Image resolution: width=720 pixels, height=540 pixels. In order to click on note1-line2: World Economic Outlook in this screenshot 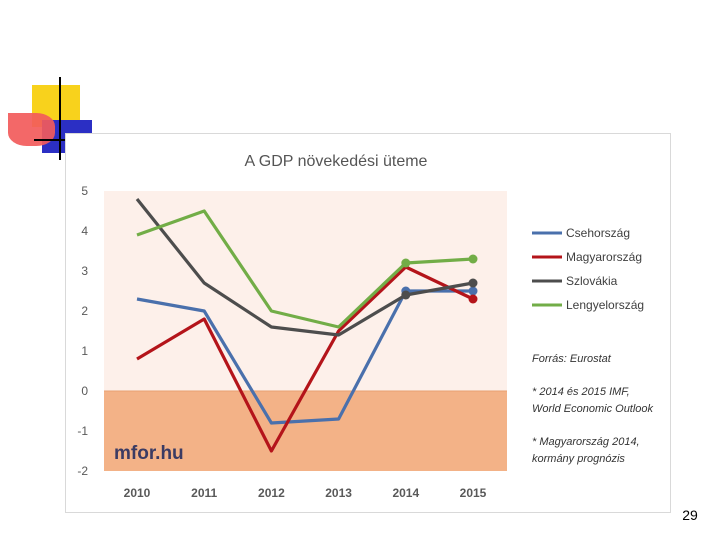, I will do `click(593, 409)`.